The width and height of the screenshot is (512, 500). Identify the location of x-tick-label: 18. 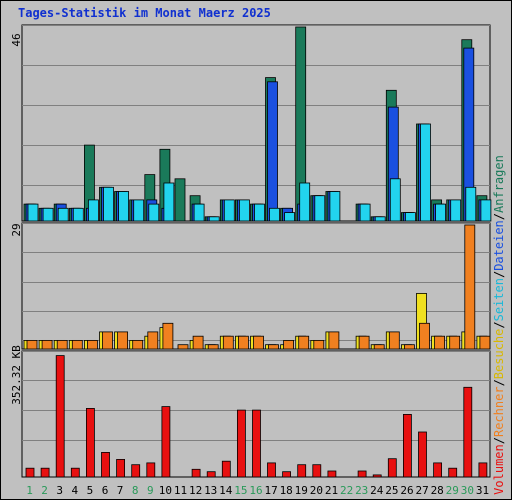
(286, 490).